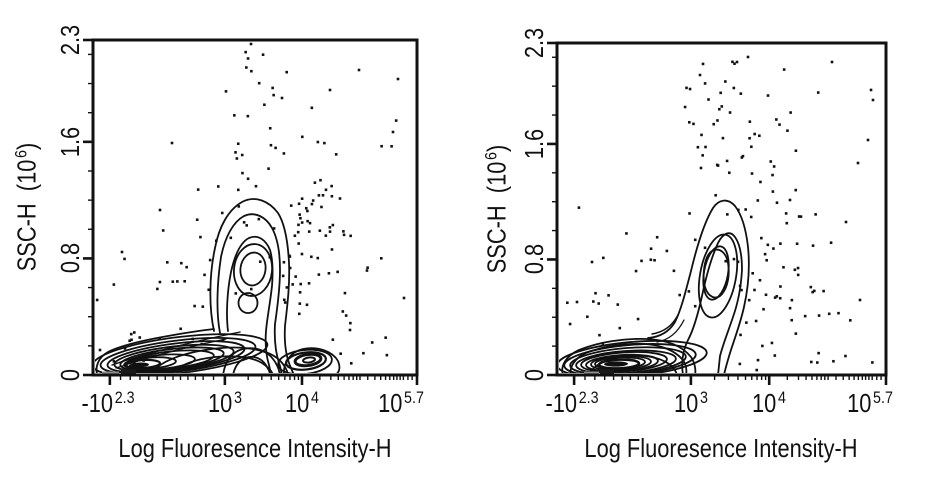 The image size is (952, 479). Describe the element at coordinates (721, 448) in the screenshot. I see `x-axis-title-right: Log Fluoresence Intensity-H` at that location.